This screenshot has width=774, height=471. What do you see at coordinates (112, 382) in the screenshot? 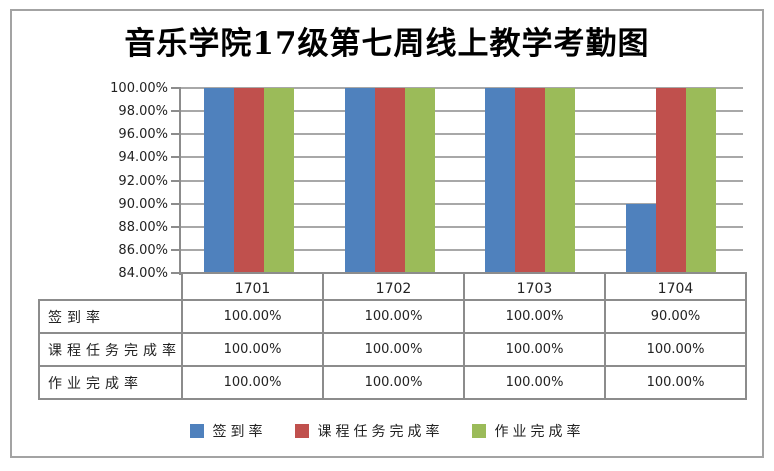
I see `table-row-label: 作业完成率` at bounding box center [112, 382].